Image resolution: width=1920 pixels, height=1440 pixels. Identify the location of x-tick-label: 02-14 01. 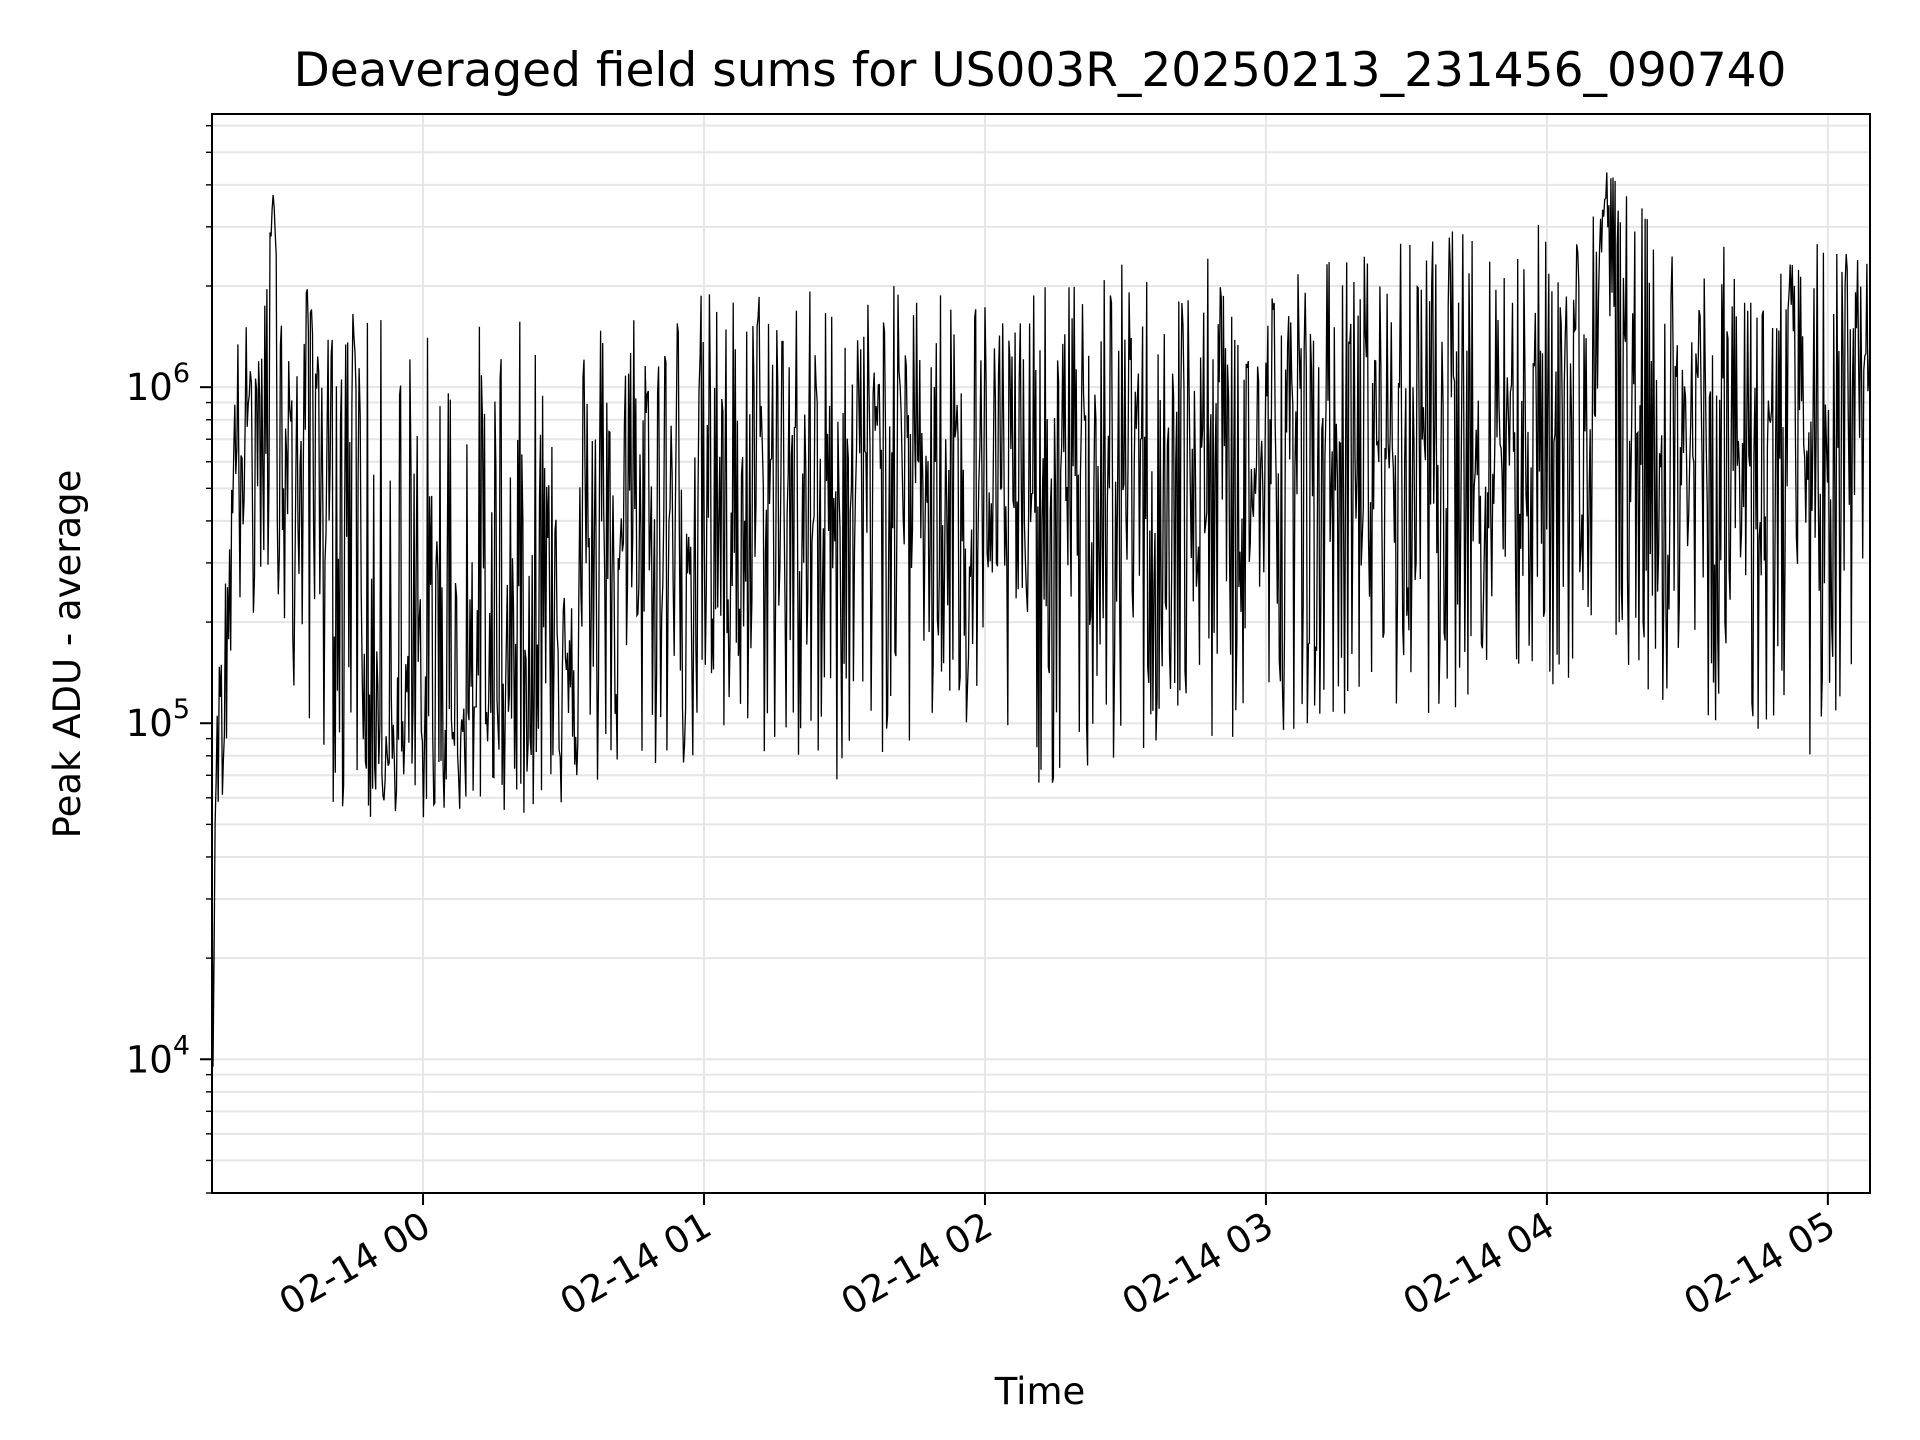
(636, 1264).